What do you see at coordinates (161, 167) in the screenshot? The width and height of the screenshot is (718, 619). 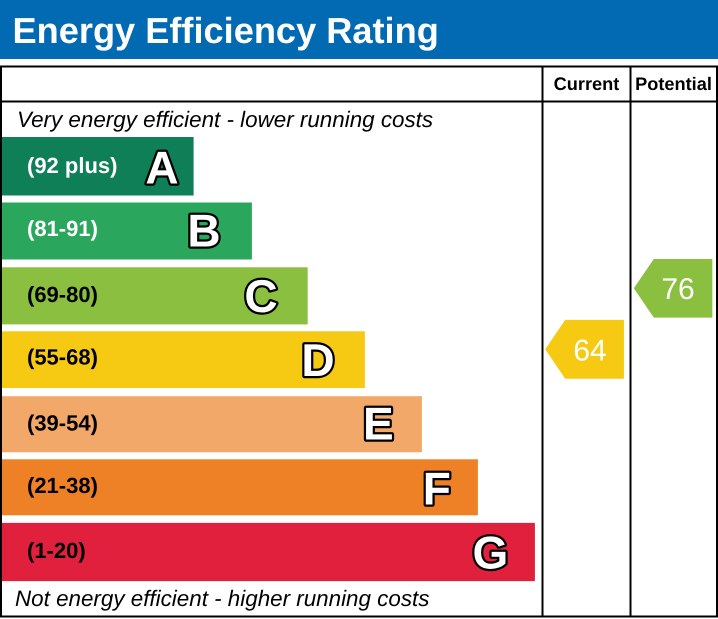 I see `svg-text: A` at bounding box center [161, 167].